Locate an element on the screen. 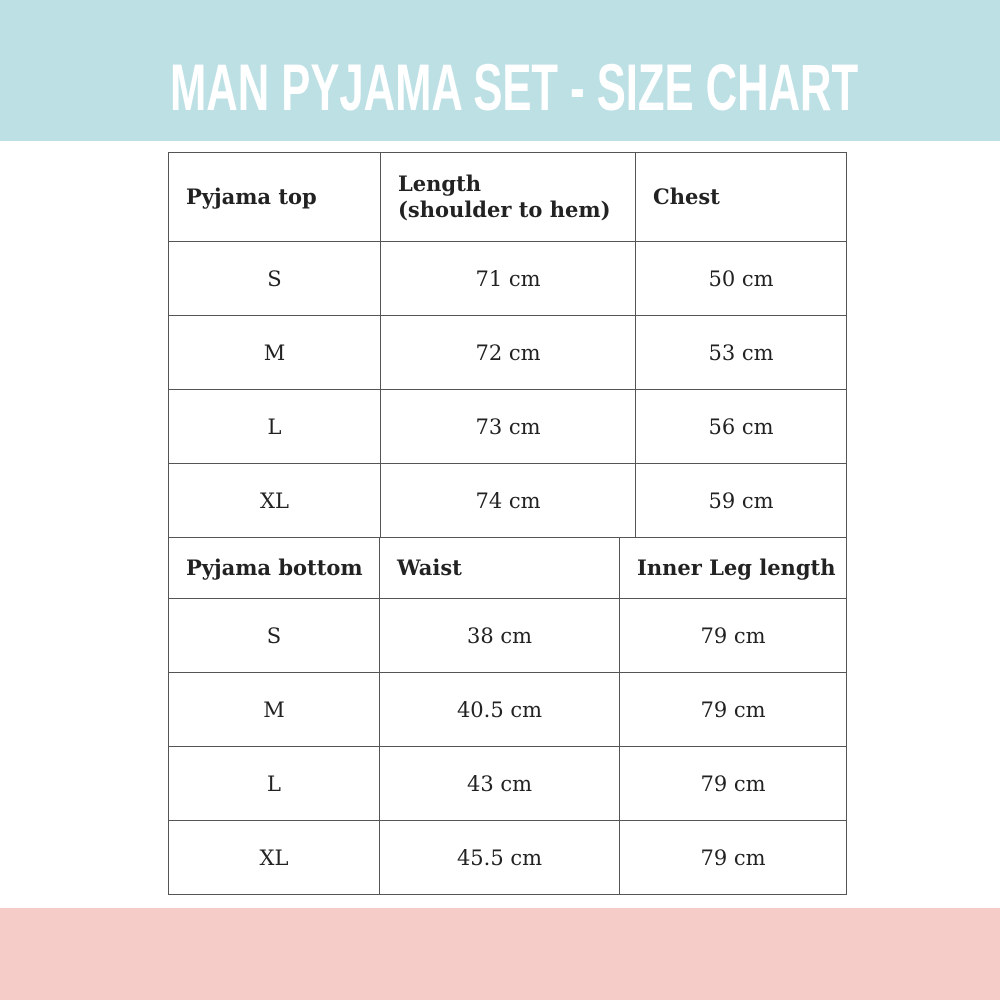 This screenshot has width=1000, height=1000. table-cell: 40.5 cm is located at coordinates (499, 709).